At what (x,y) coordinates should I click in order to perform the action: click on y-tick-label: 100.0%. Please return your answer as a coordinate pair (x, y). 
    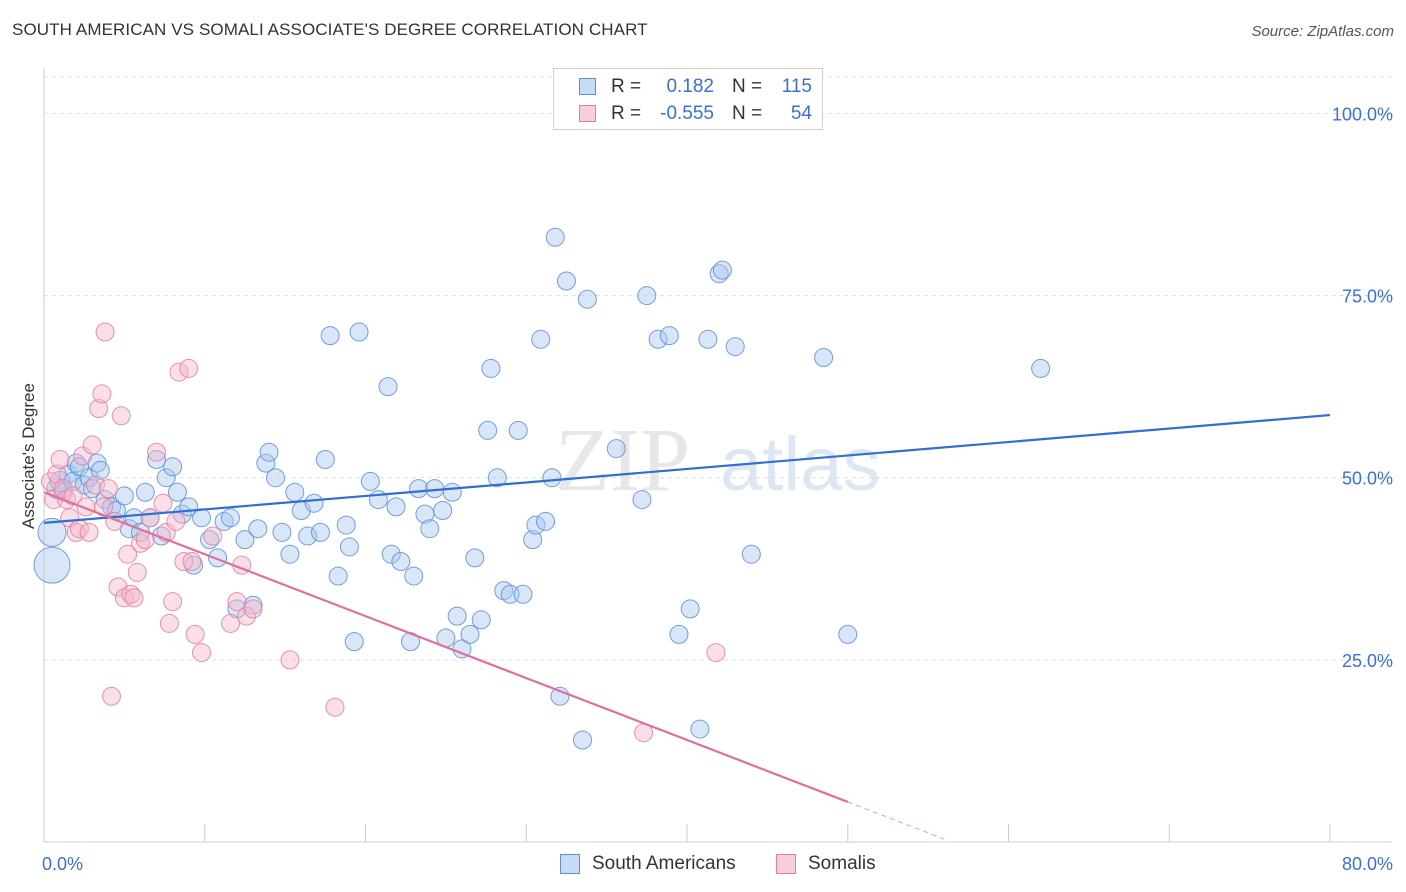
    Looking at the image, I should click on (1362, 114).